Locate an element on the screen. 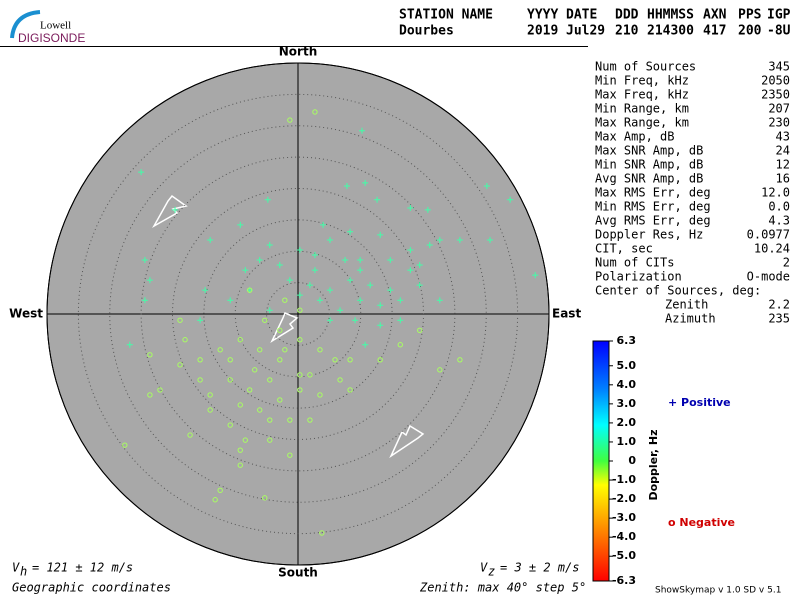 This screenshot has width=800, height=600. header-label: DDD is located at coordinates (627, 15).